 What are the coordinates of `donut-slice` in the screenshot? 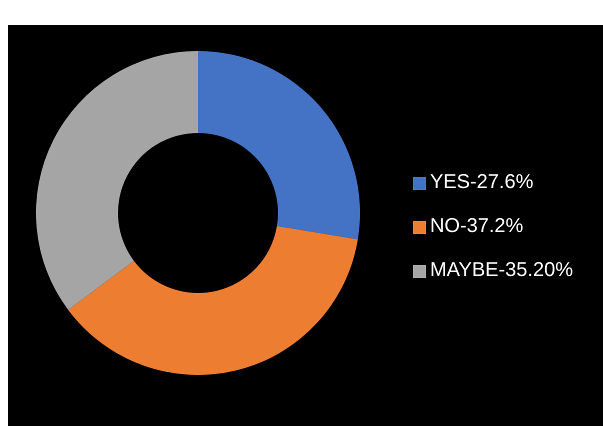 It's located at (279, 145).